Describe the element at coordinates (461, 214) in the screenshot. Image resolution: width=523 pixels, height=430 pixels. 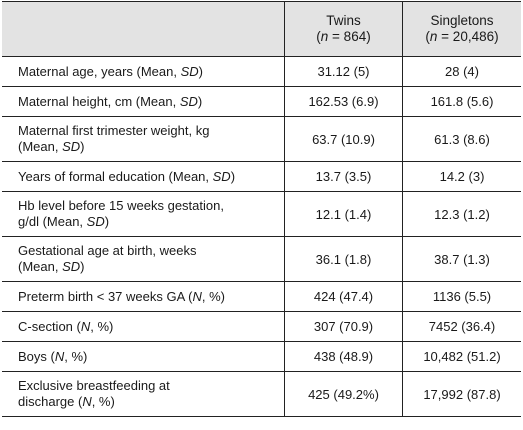
I see `singletons-value: 12.3 (1.2)` at that location.